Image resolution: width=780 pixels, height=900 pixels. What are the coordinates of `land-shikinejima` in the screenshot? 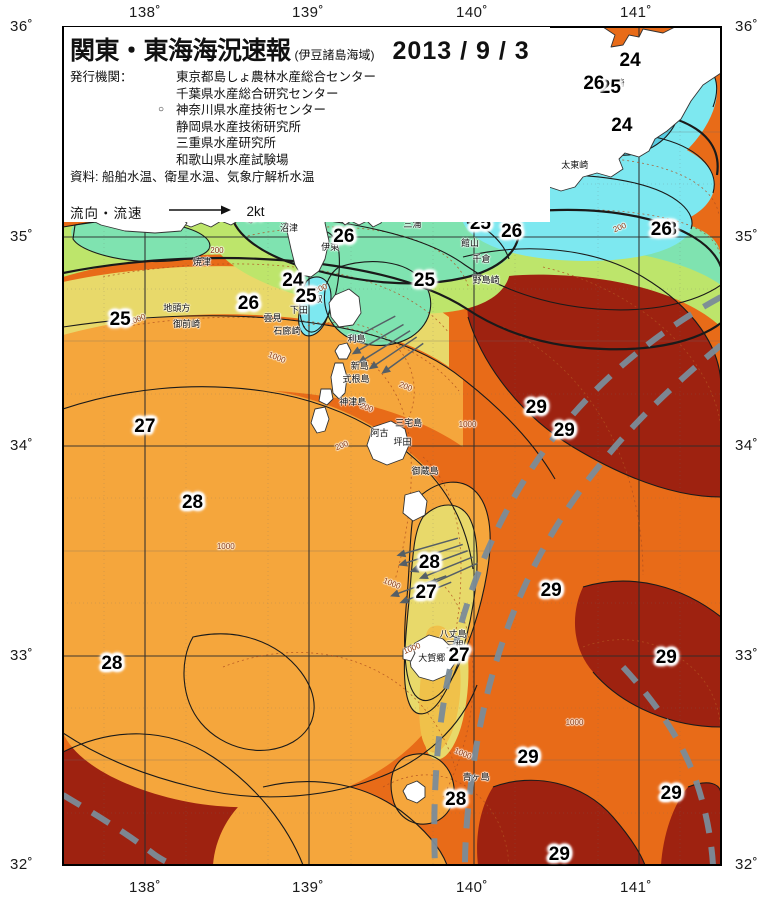 It's located at (326, 397).